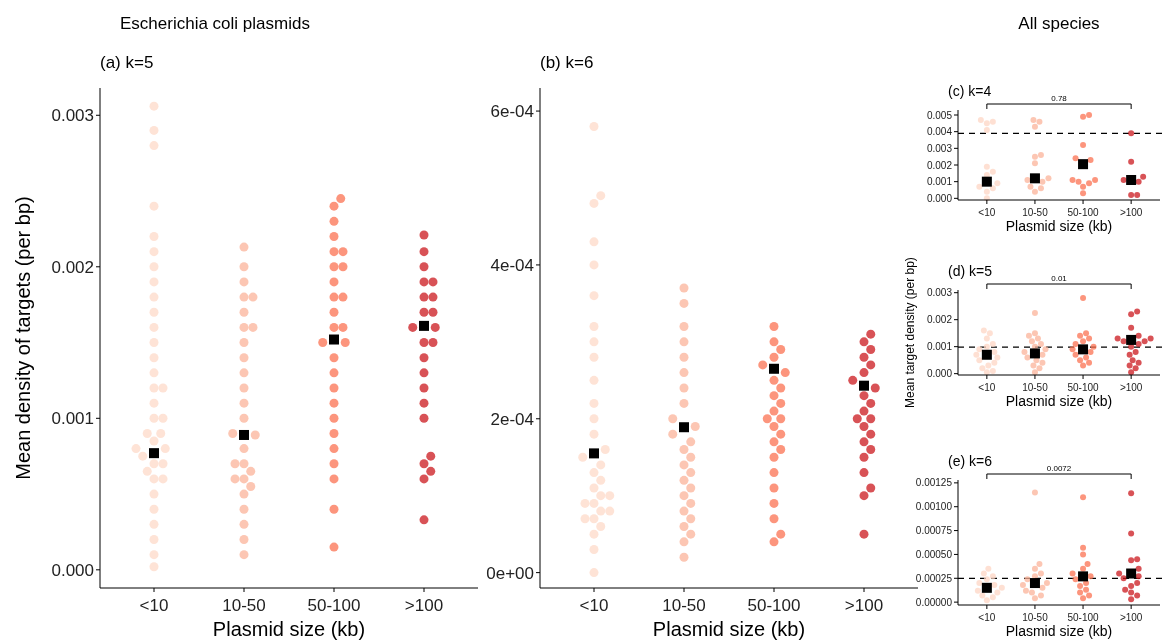 The image size is (1167, 642). Describe the element at coordinates (1059, 468) in the screenshot. I see `text: 0.0072` at that location.